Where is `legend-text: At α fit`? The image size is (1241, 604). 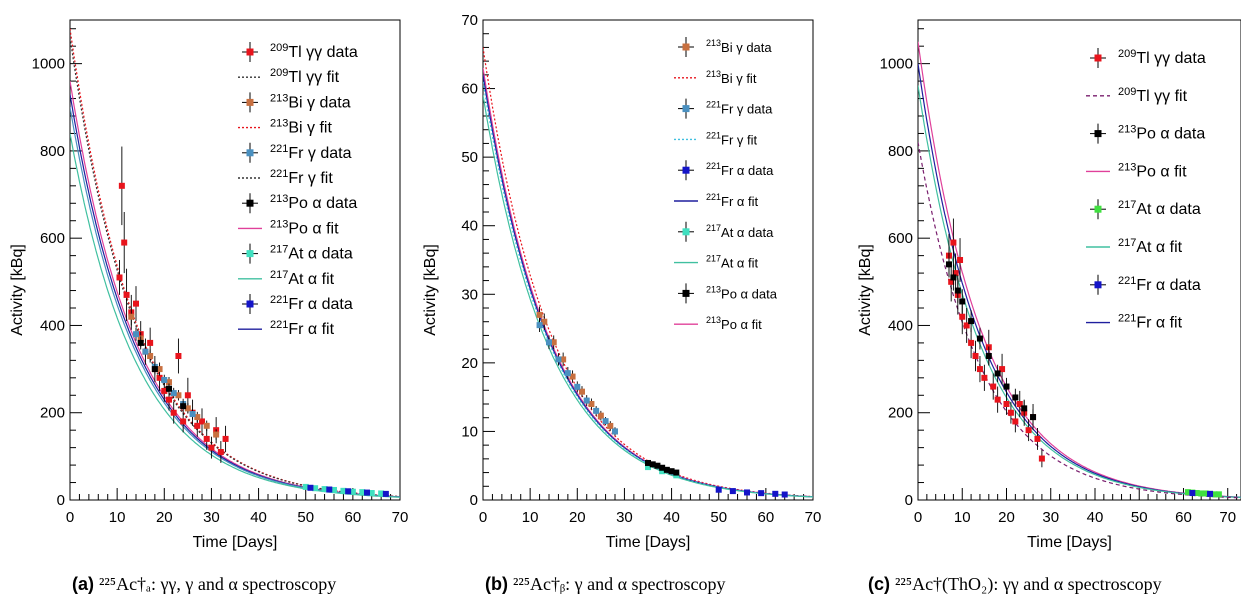
legend-text: At α fit is located at coordinates (311, 279).